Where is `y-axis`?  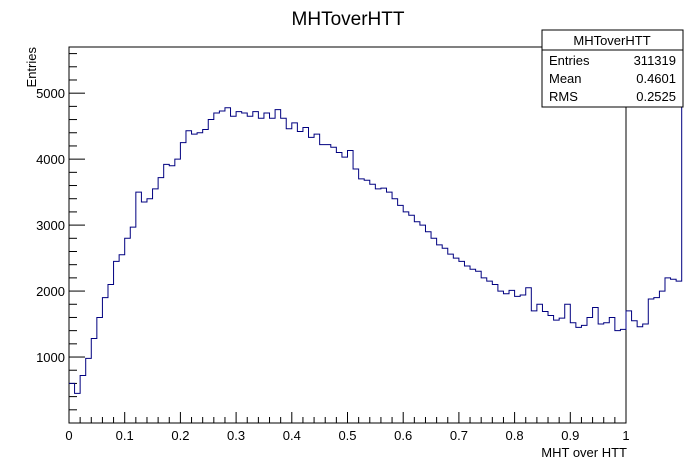 y-axis is located at coordinates (77, 232).